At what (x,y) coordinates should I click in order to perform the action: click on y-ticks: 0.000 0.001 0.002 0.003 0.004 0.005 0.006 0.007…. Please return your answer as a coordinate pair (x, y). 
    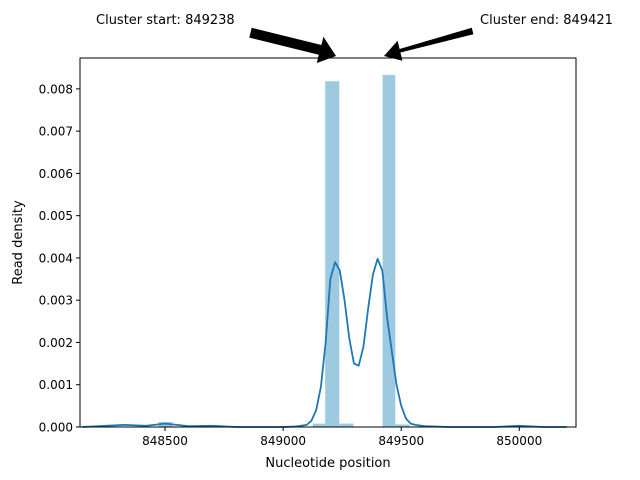
    Looking at the image, I should click on (59, 258).